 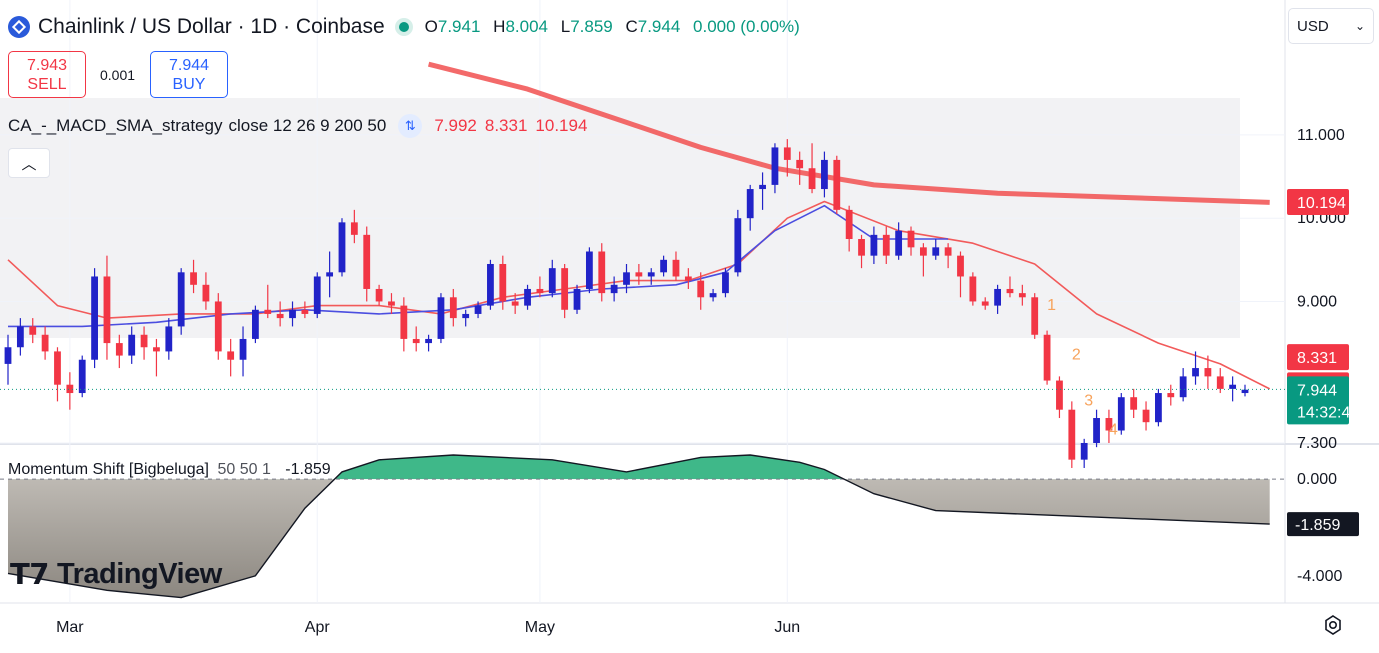 What do you see at coordinates (118, 75) in the screenshot?
I see `spread-value: 0.001` at bounding box center [118, 75].